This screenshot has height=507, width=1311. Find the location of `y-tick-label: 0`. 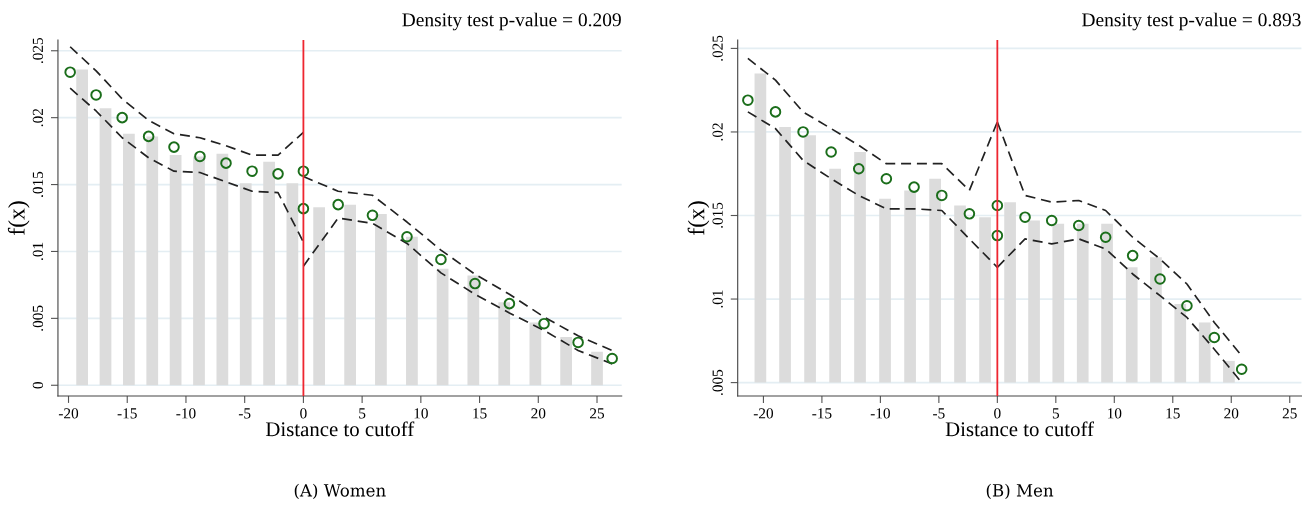

y-tick-label: 0 is located at coordinates (38, 385).